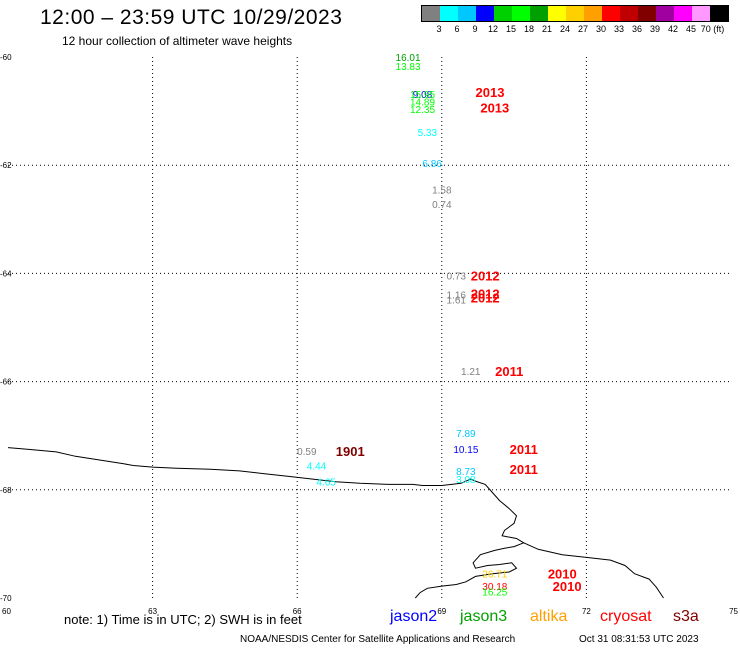 This screenshot has width=740, height=650. Describe the element at coordinates (191, 17) in the screenshot. I see `map-title: 12:00 – 23:59 UTC 10/29/2023` at that location.